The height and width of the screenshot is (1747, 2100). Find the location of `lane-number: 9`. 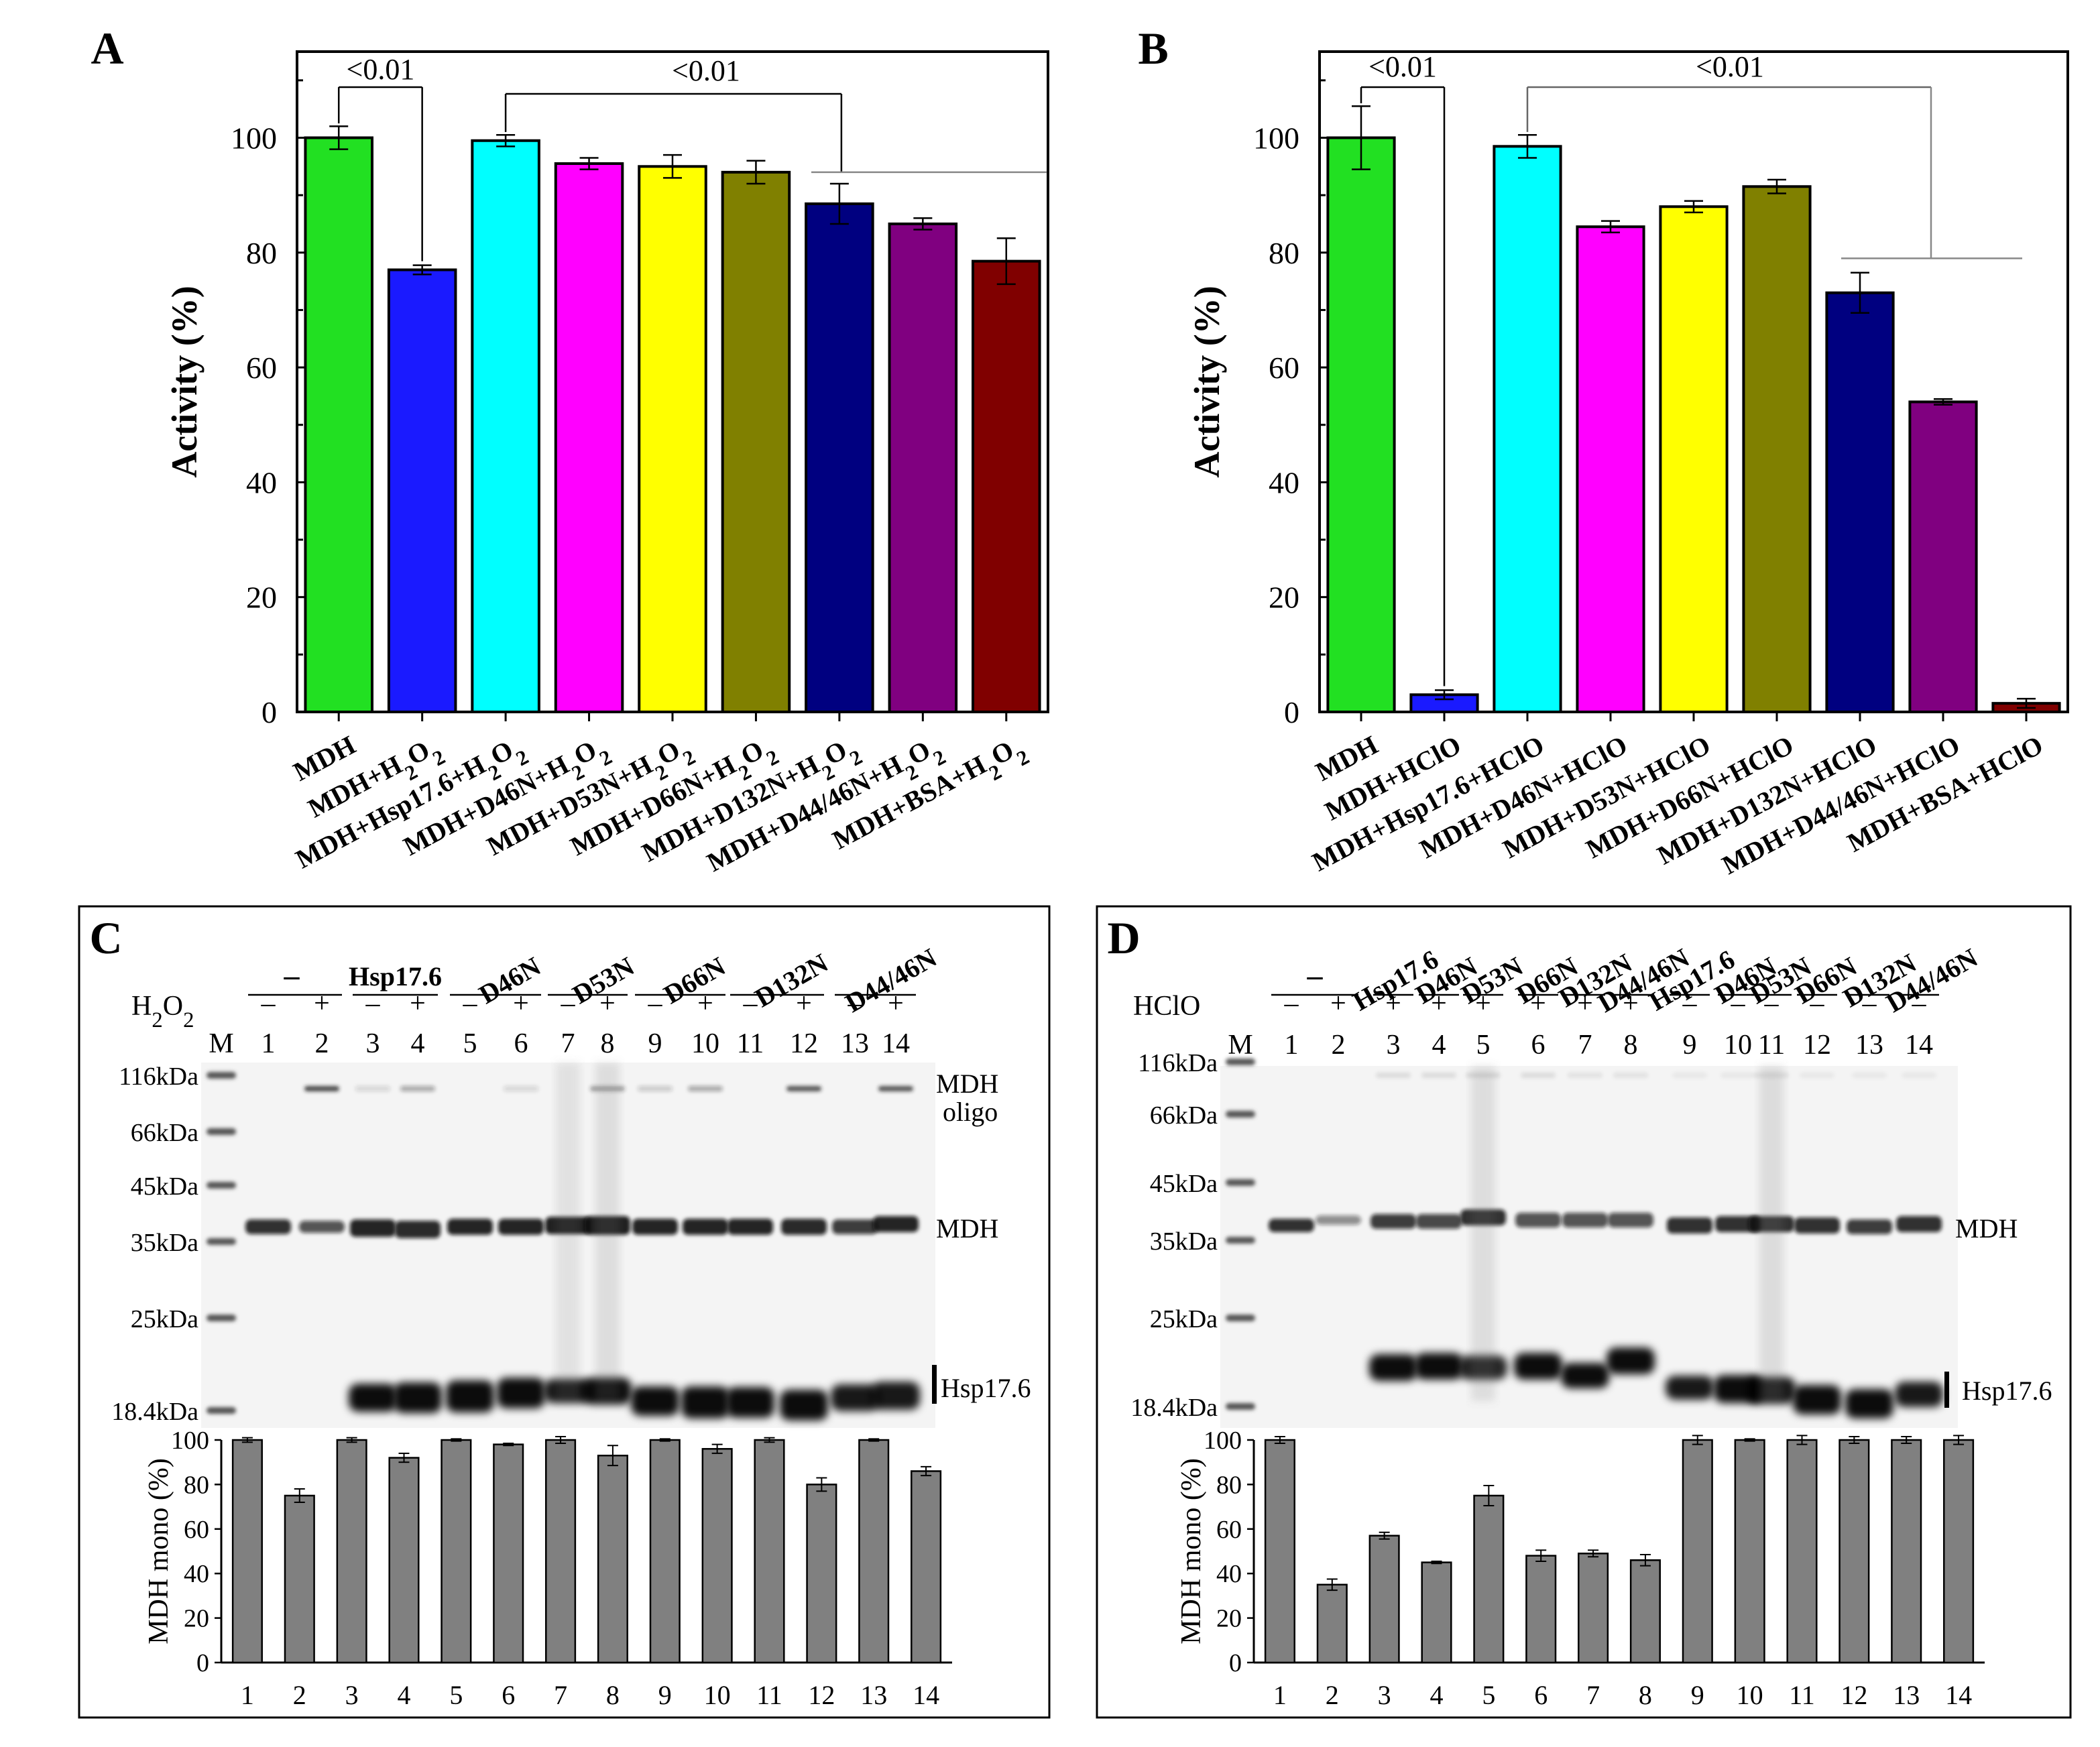

lane-number: 9 is located at coordinates (1690, 1045).